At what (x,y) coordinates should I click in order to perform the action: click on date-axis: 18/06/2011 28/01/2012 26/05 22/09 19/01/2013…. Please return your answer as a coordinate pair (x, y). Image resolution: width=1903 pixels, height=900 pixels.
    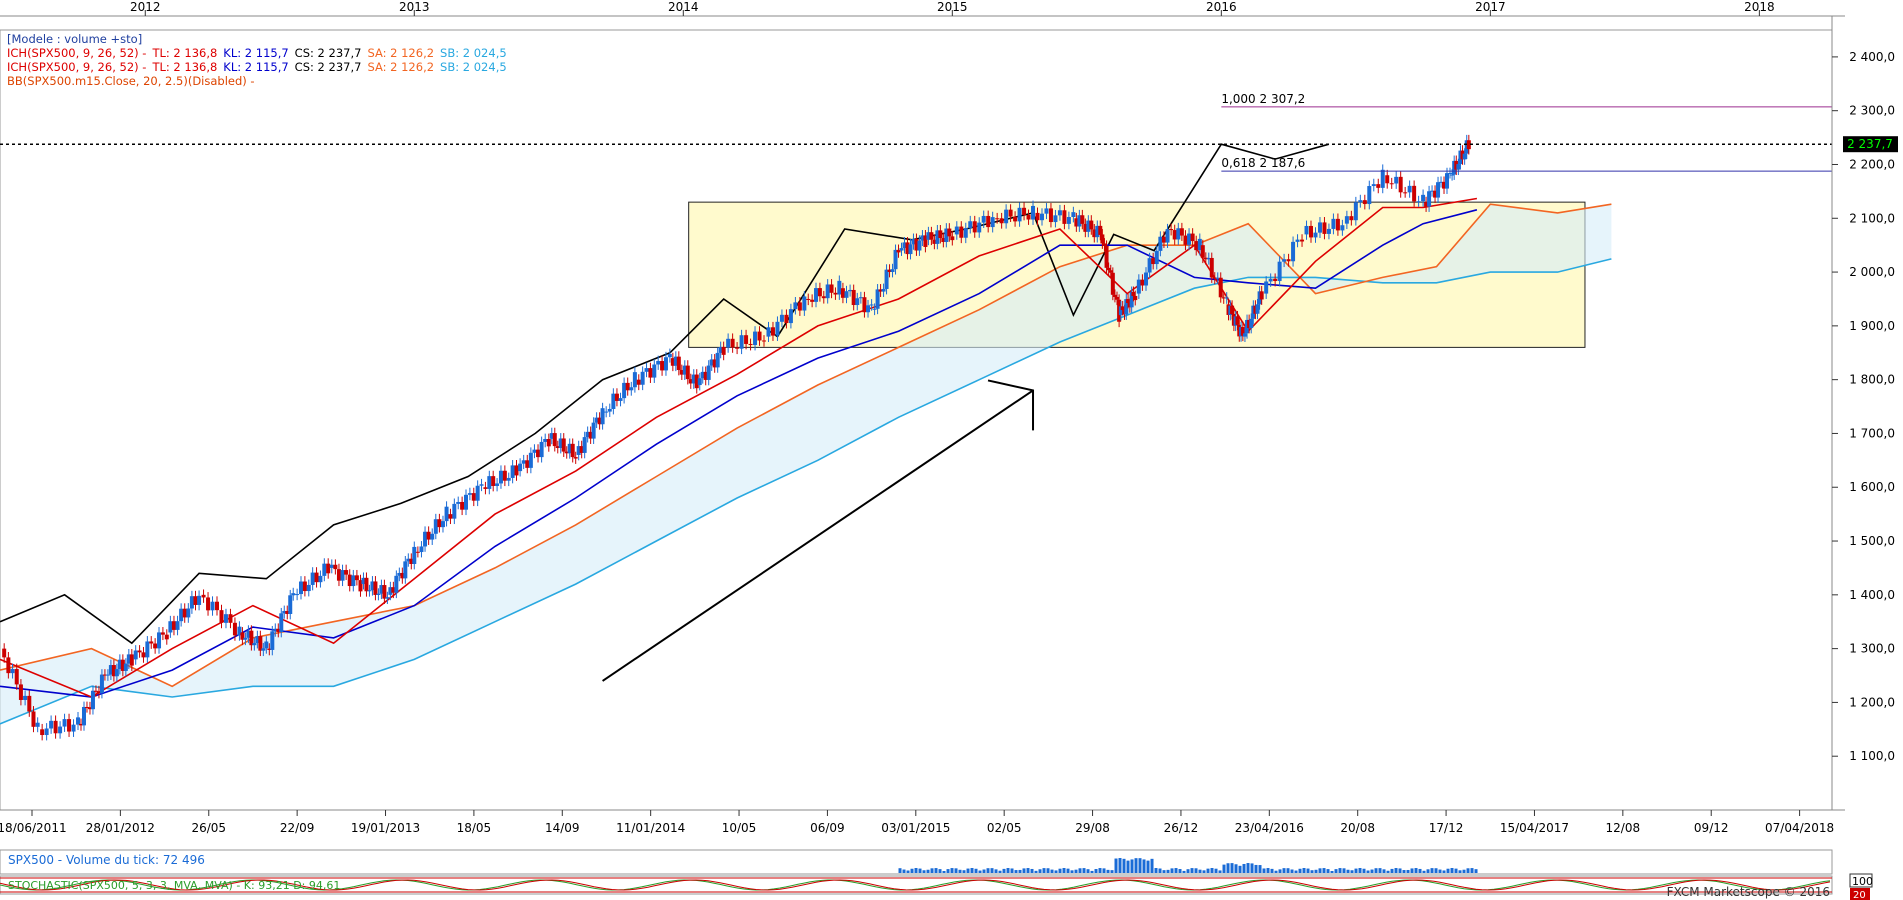
    Looking at the image, I should click on (917, 822).